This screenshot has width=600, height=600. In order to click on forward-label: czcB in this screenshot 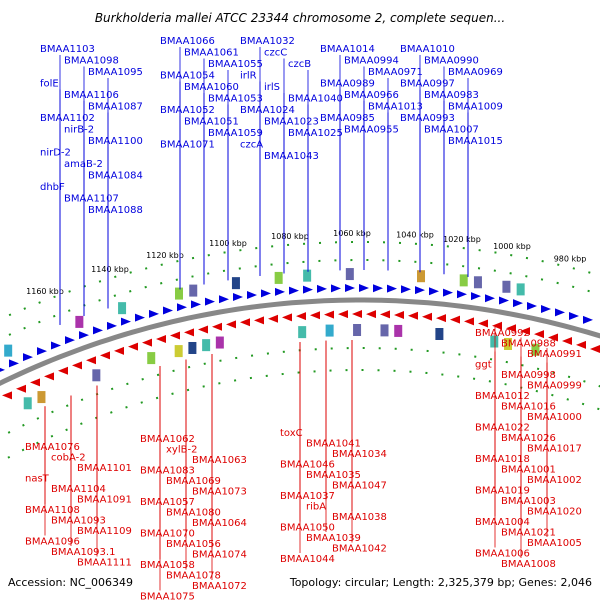, I will do `click(299, 64)`.